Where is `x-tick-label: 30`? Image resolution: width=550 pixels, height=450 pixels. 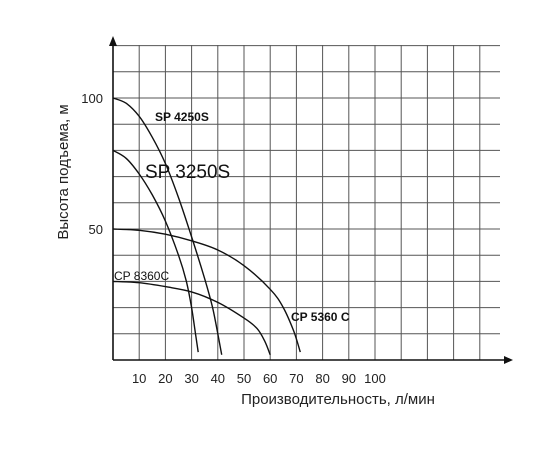 x-tick-label: 30 is located at coordinates (191, 378).